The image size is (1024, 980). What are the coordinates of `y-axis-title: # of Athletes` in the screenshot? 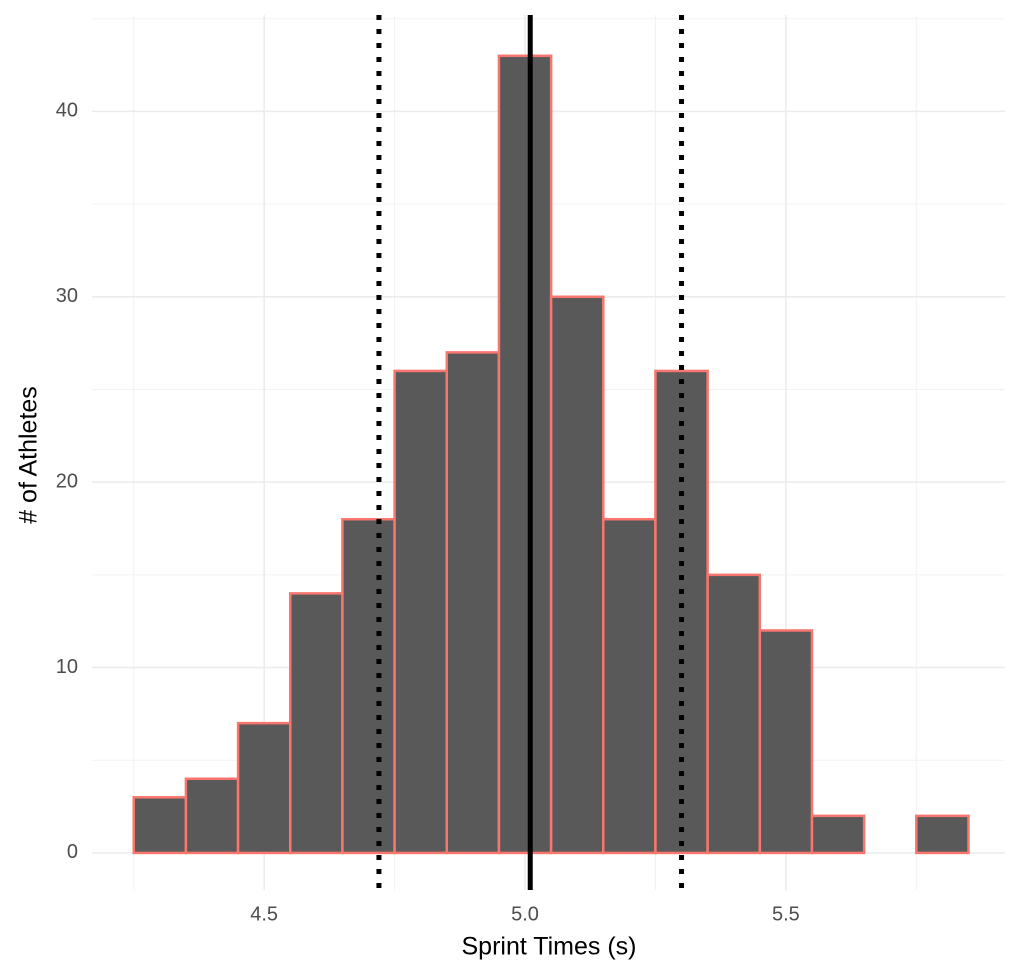 It's located at (29, 455).